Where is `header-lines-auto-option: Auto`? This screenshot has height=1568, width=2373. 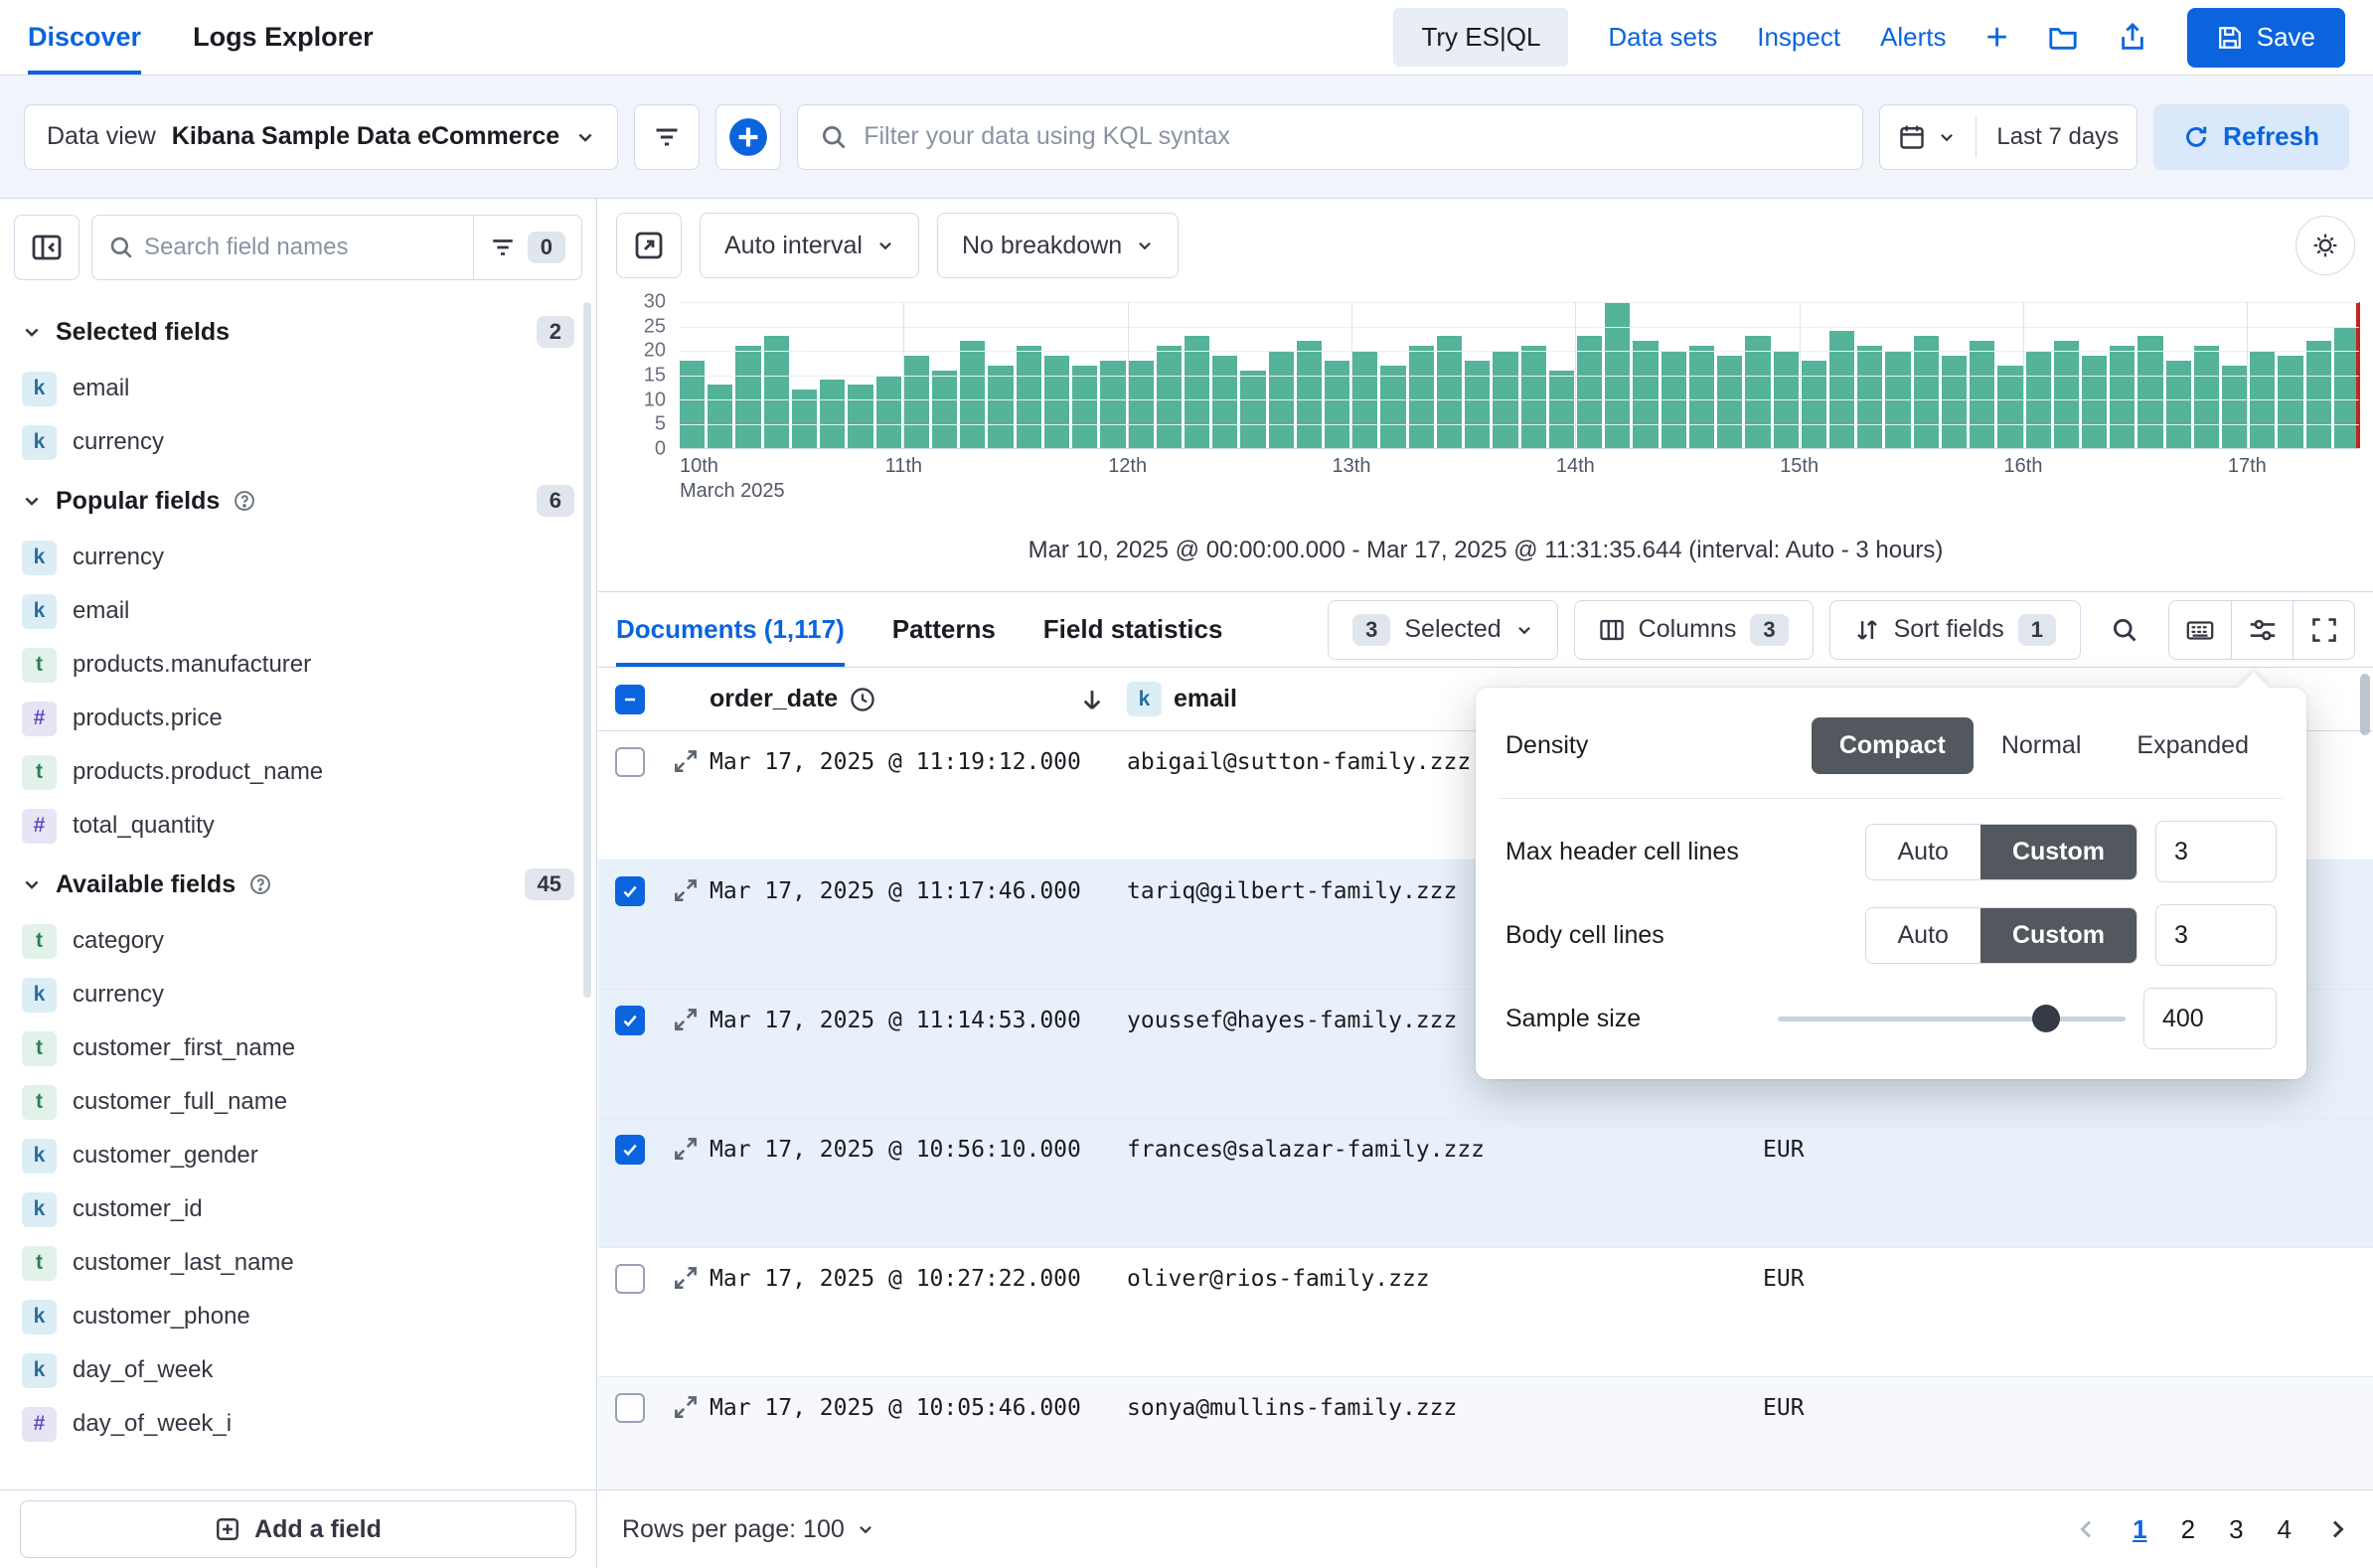 header-lines-auto-option: Auto is located at coordinates (1922, 851).